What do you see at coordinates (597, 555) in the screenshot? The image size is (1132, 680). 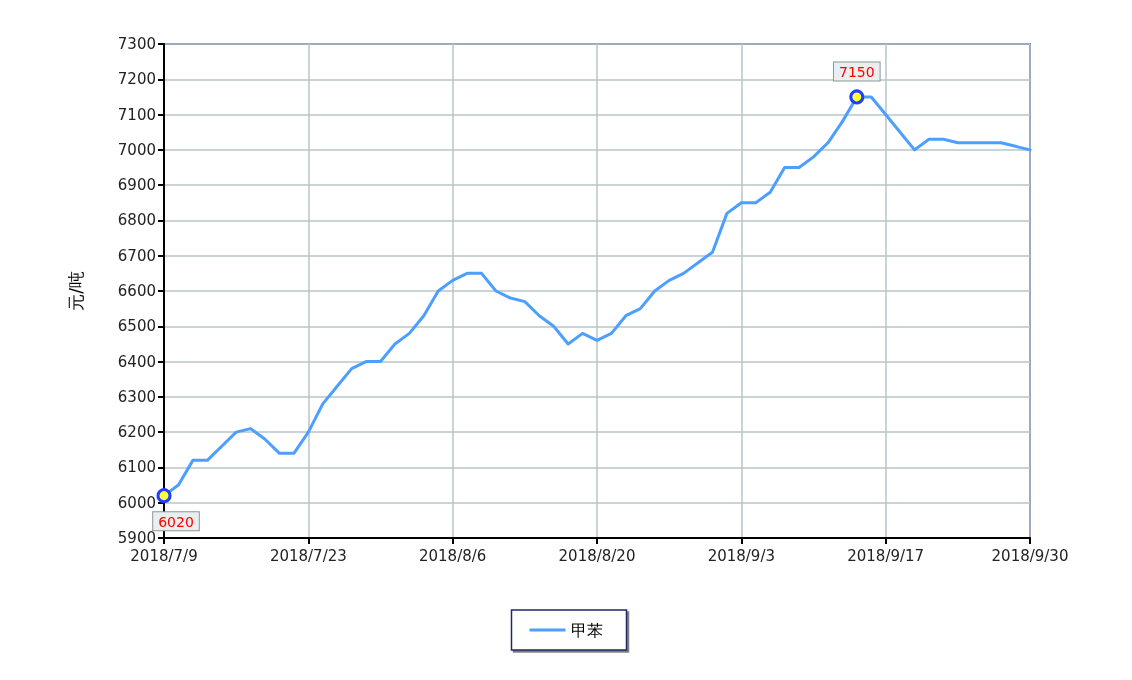 I see `x-tick-label: 2018/8/20` at bounding box center [597, 555].